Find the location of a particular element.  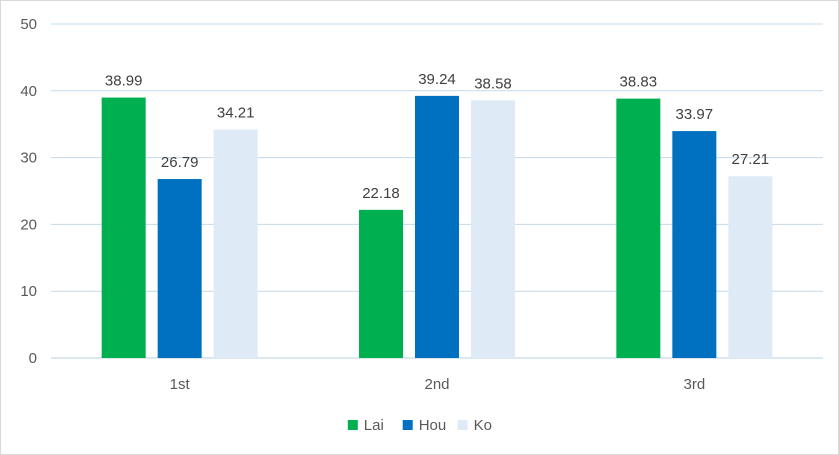

data-label: 39.24 is located at coordinates (437, 79).